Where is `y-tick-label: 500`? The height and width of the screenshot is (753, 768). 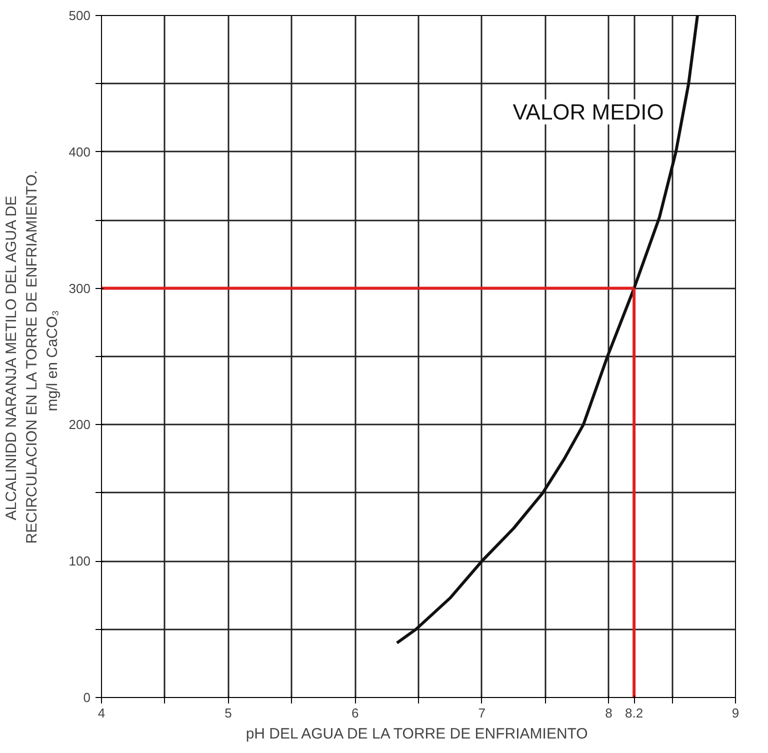
y-tick-label: 500 is located at coordinates (79, 15).